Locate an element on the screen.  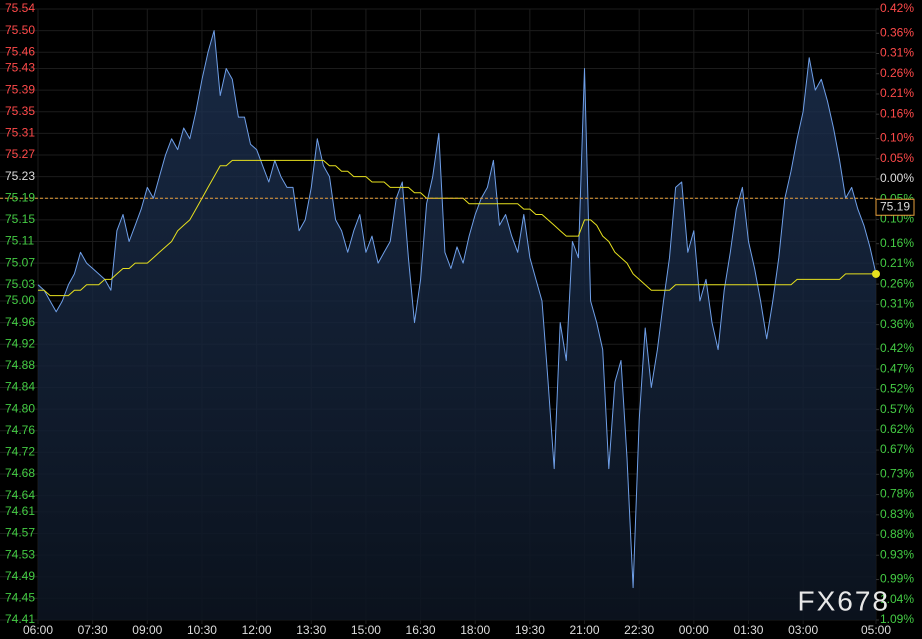
y-tick-label: 74.41 is located at coordinates (20, 619).